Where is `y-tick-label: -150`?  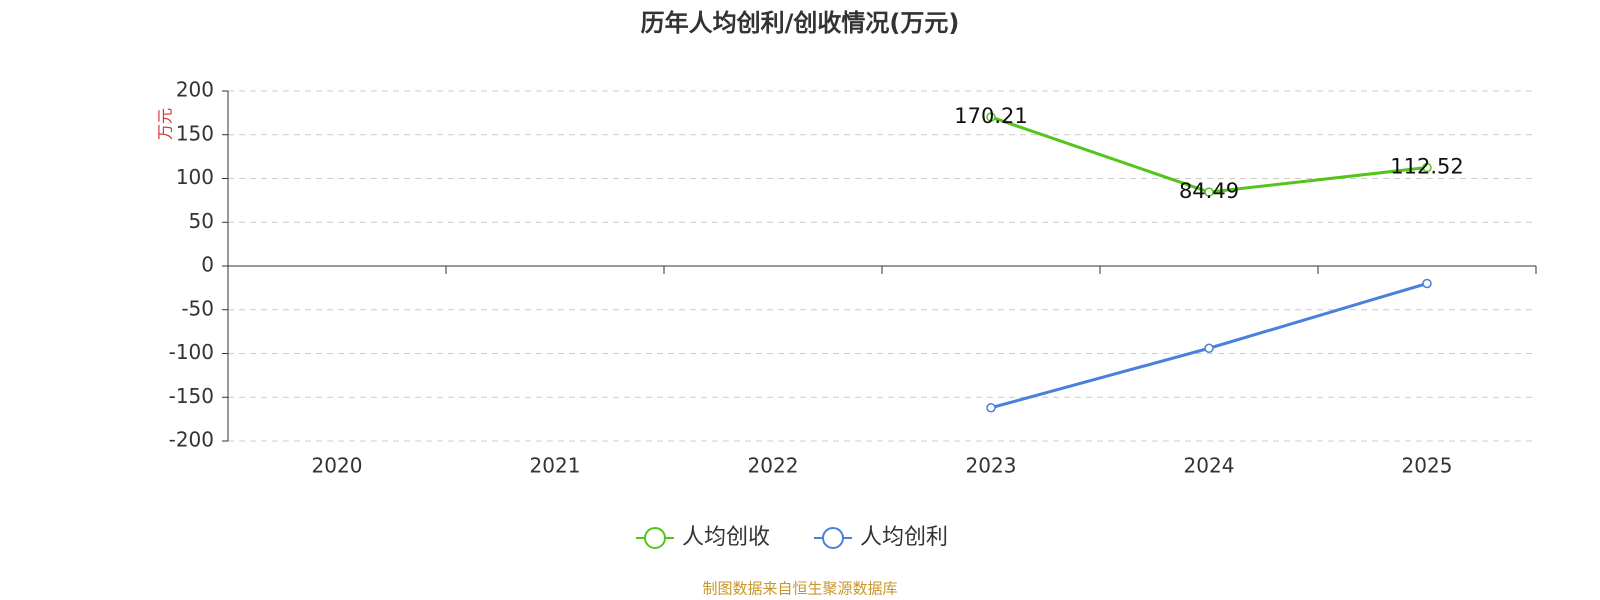
y-tick-label: -150 is located at coordinates (191, 396).